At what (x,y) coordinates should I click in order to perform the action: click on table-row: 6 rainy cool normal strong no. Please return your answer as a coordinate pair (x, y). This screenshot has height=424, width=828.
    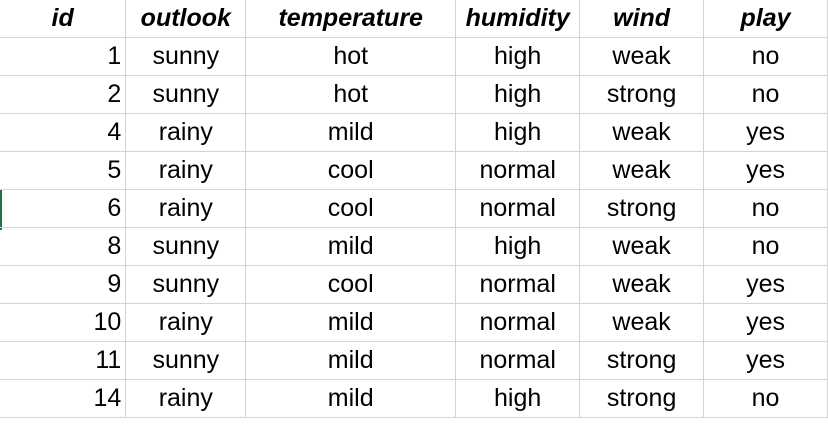
    Looking at the image, I should click on (414, 208).